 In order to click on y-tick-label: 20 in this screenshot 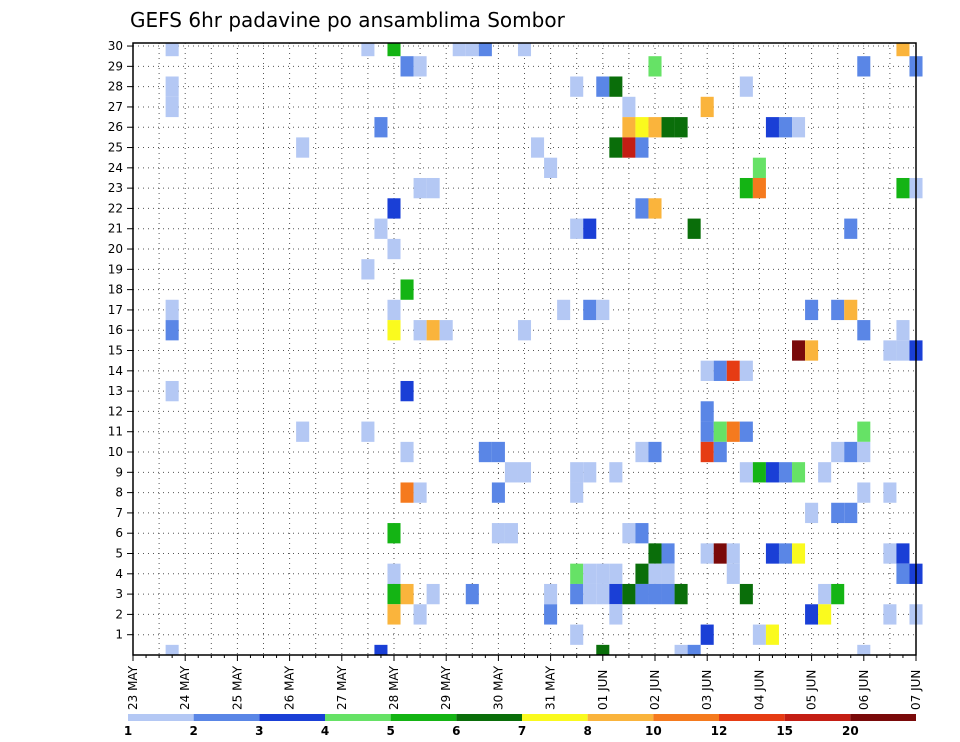, I will do `click(115, 249)`.